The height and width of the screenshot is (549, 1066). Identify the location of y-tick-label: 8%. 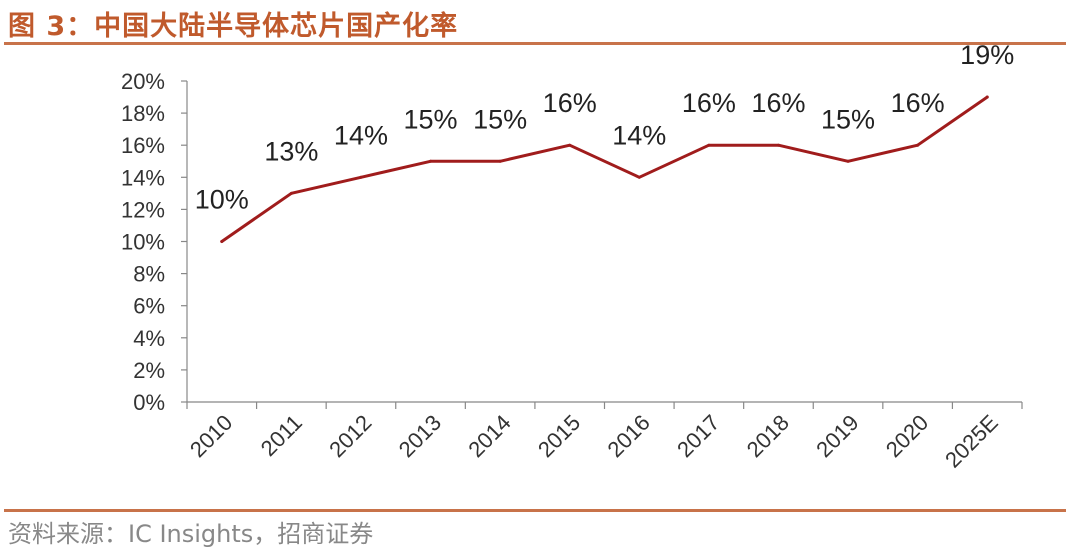
(149, 274).